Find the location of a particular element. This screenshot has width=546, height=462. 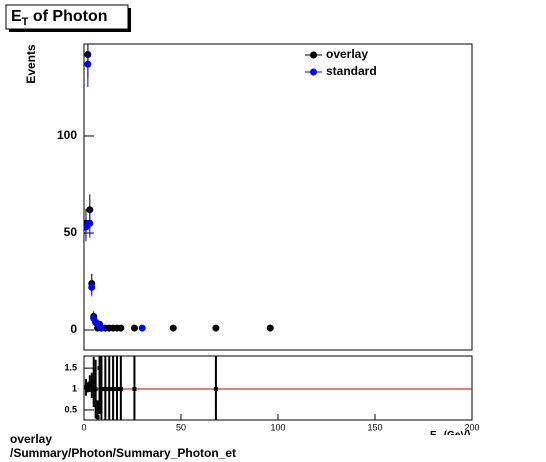

title-box is located at coordinates (67, 17).